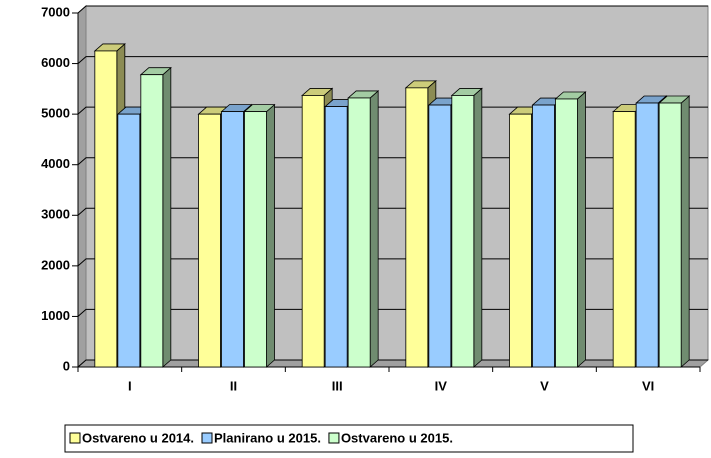 The width and height of the screenshot is (711, 458). Describe the element at coordinates (55, 113) in the screenshot. I see `y-tick-label: 5000` at that location.